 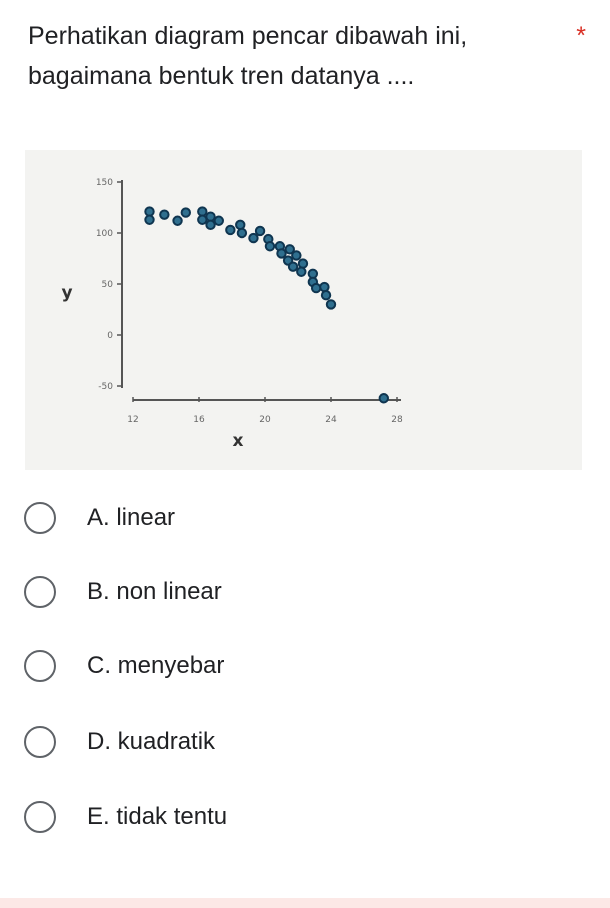 I want to click on option-label: E. tidak tentu, so click(x=157, y=816).